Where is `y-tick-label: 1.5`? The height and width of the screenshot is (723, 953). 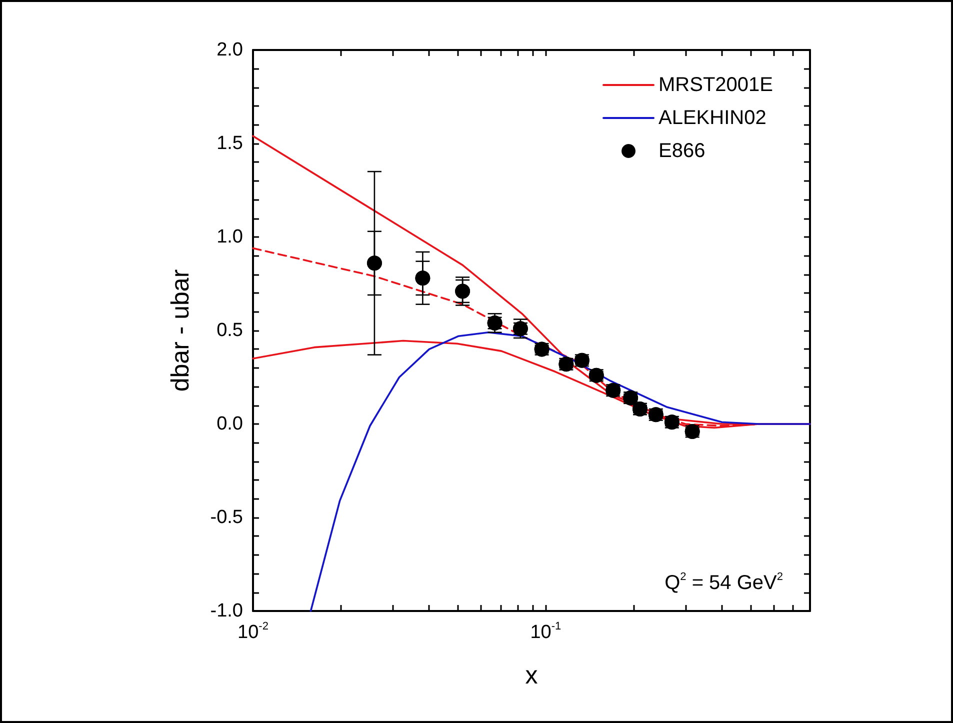 y-tick-label: 1.5 is located at coordinates (229, 143).